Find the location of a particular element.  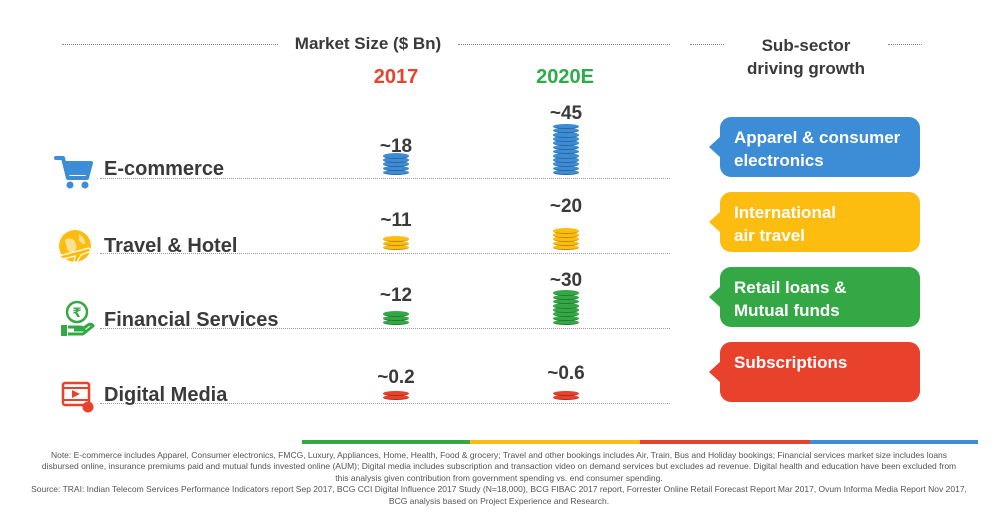

footer-bar-red is located at coordinates (725, 442).